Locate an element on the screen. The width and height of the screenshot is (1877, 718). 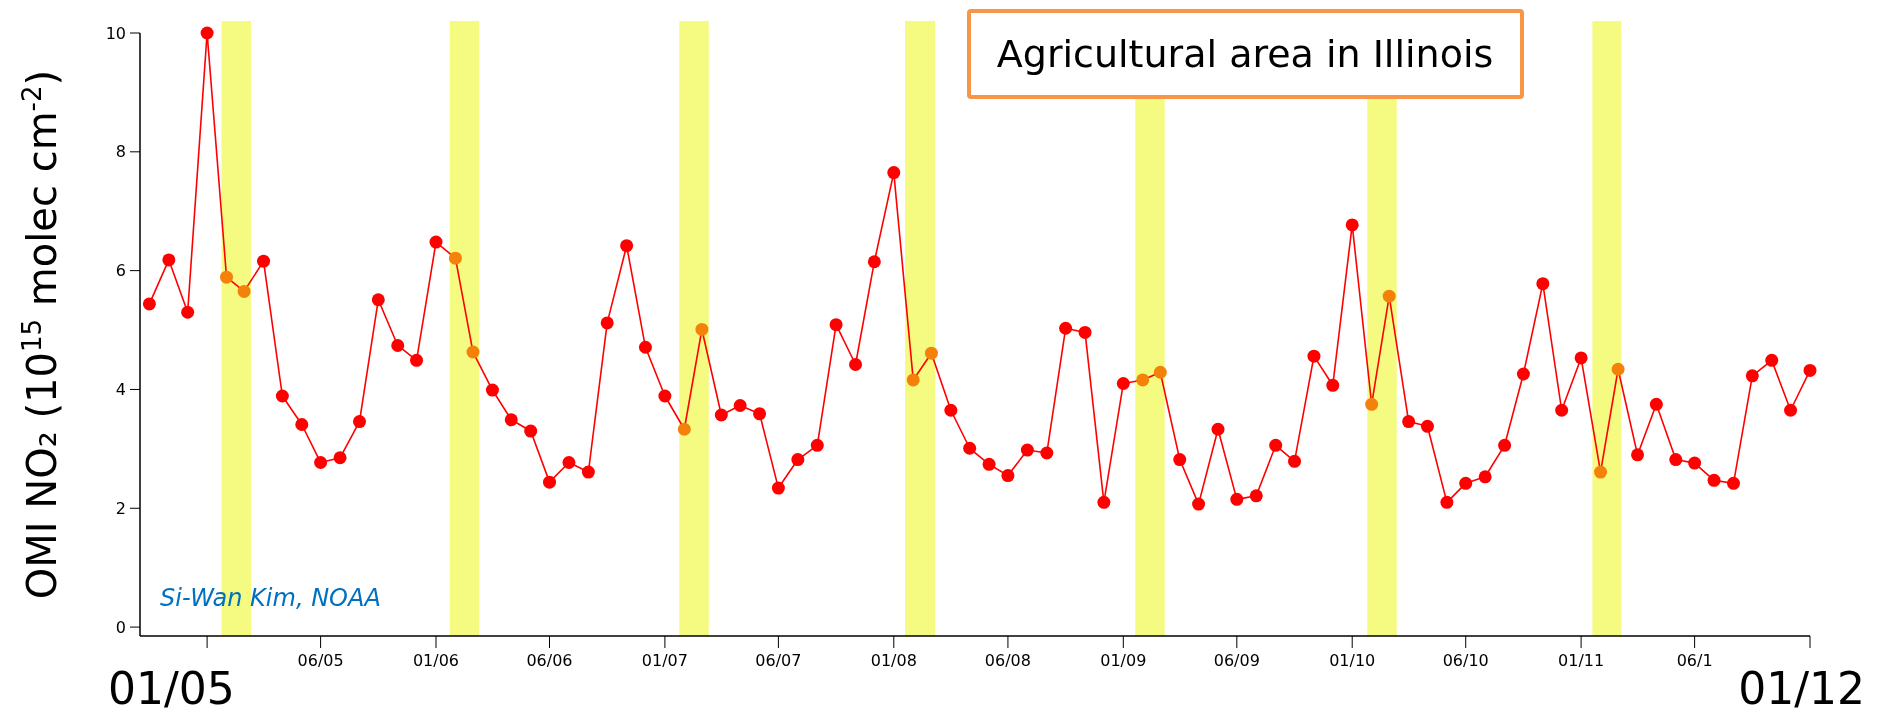
y-tick-label: 2 is located at coordinates (120, 508).